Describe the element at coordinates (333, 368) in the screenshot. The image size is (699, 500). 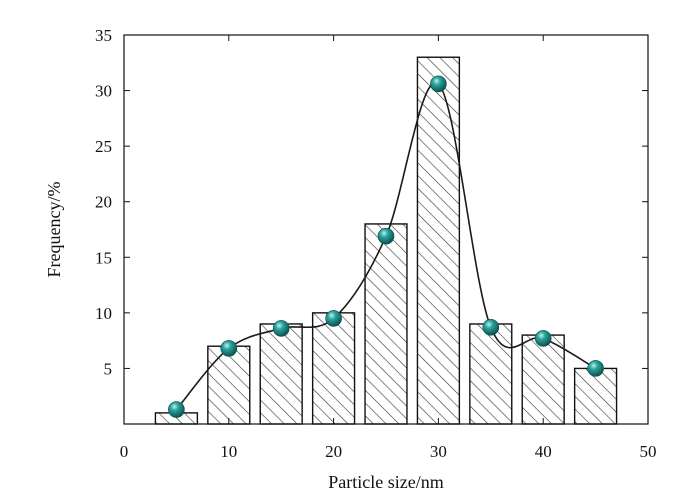
I see `bar-20nm` at that location.